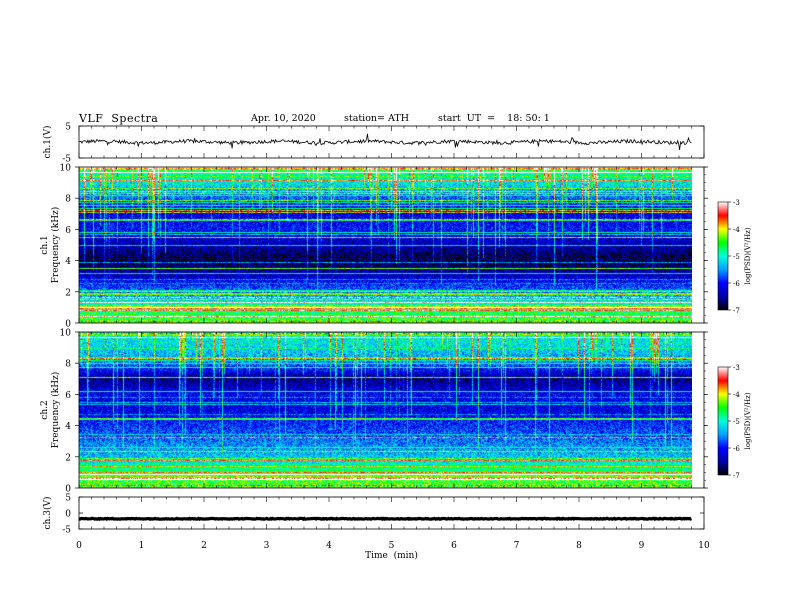 The image size is (792, 612). What do you see at coordinates (736, 230) in the screenshot?
I see `ch1-spectrogram-colorbar-tick-label: -4` at bounding box center [736, 230].